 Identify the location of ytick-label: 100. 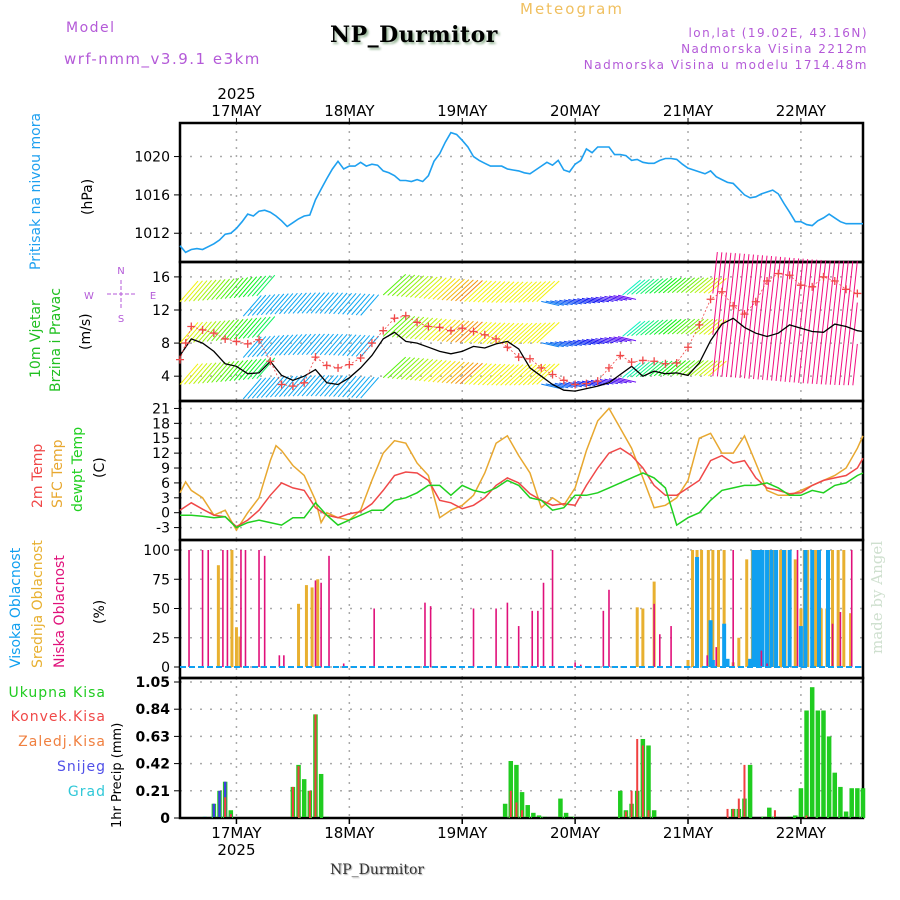
(156, 551).